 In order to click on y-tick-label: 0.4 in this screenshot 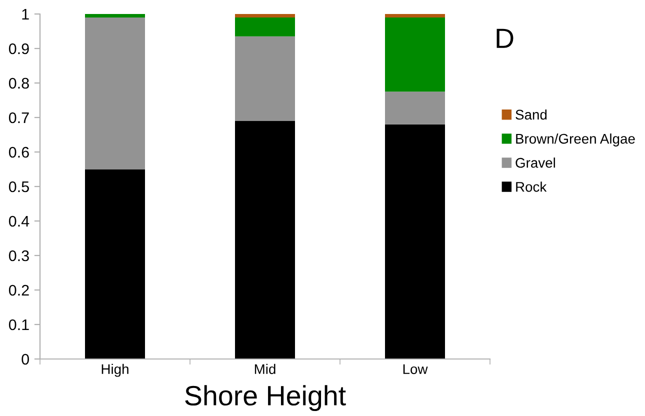, I will do `click(19, 221)`.